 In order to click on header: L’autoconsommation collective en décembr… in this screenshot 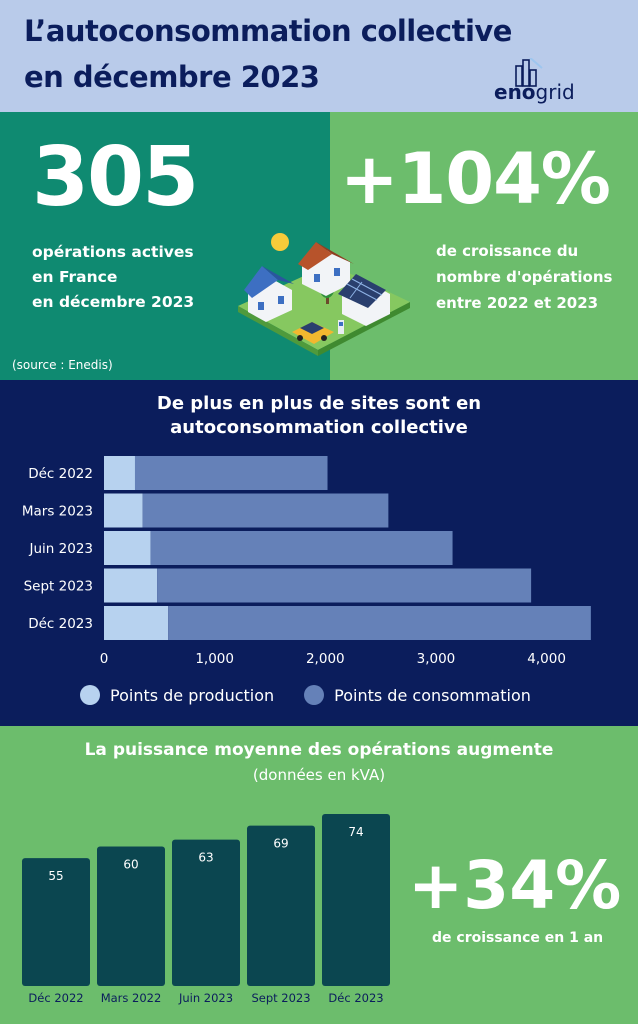, I will do `click(319, 56)`.